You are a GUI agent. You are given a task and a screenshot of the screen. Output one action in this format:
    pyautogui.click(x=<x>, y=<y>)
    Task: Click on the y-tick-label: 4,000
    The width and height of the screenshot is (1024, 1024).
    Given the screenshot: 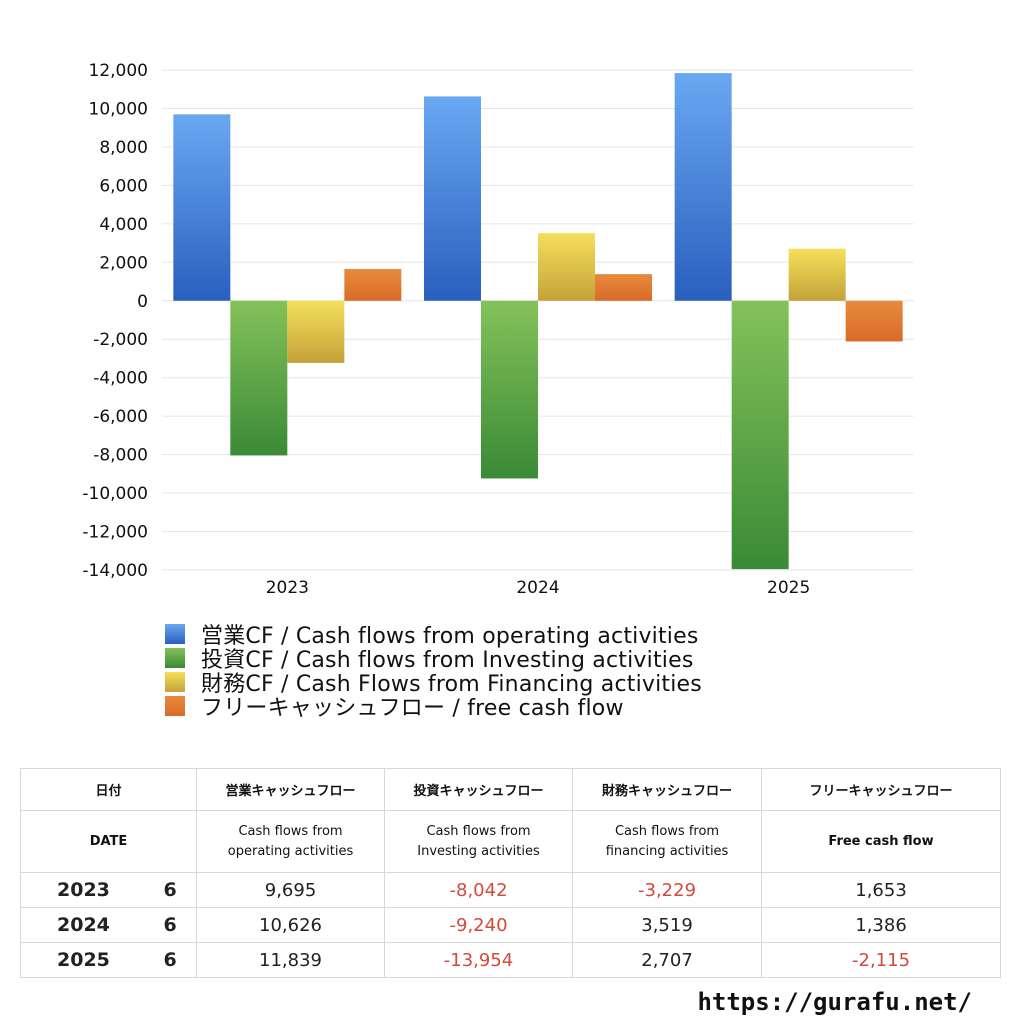 What is the action you would take?
    pyautogui.click(x=123, y=225)
    